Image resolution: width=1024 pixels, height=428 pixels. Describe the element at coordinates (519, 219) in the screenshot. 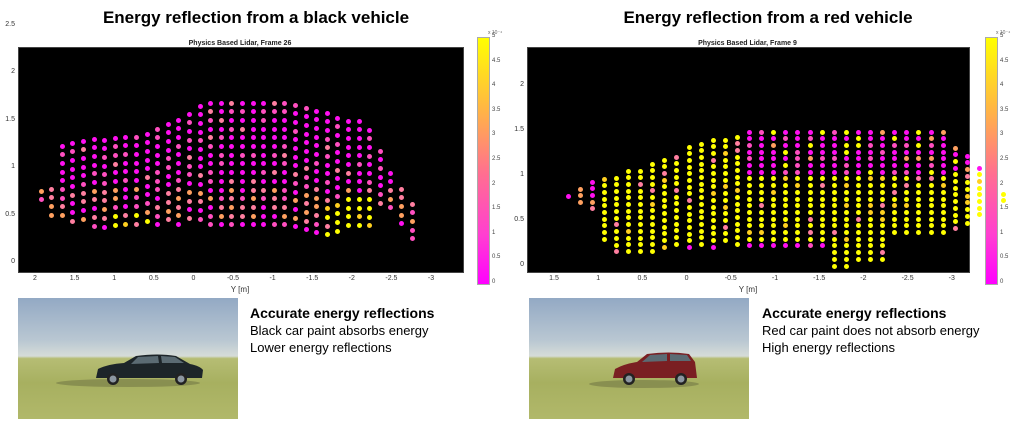

I see `y-tick-label: 0.5` at that location.